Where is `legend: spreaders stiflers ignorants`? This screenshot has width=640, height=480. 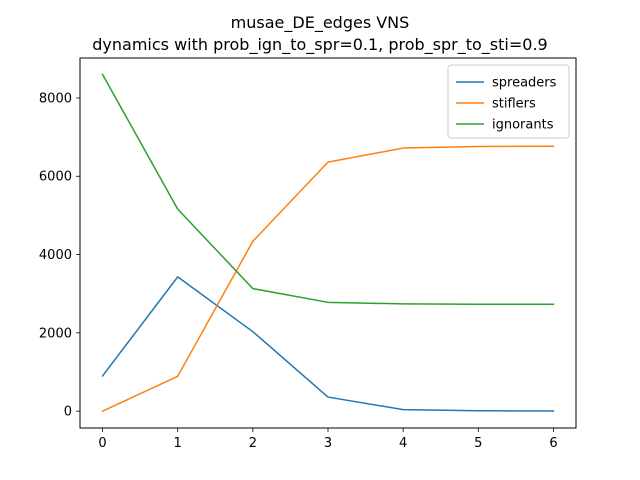 legend: spreaders stiflers ignorants is located at coordinates (508, 101).